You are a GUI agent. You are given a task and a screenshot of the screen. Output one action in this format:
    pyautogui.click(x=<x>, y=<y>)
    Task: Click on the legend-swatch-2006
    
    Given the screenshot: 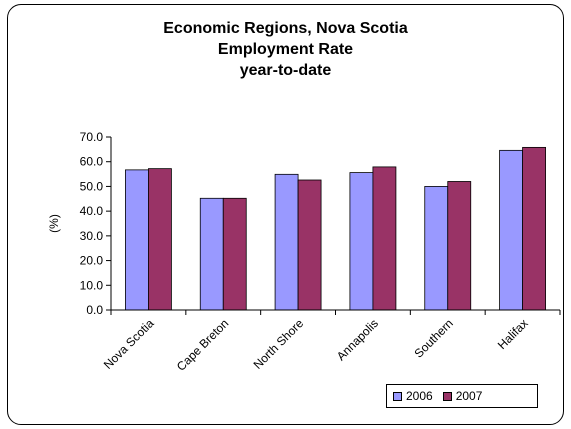 What is the action you would take?
    pyautogui.click(x=397, y=396)
    